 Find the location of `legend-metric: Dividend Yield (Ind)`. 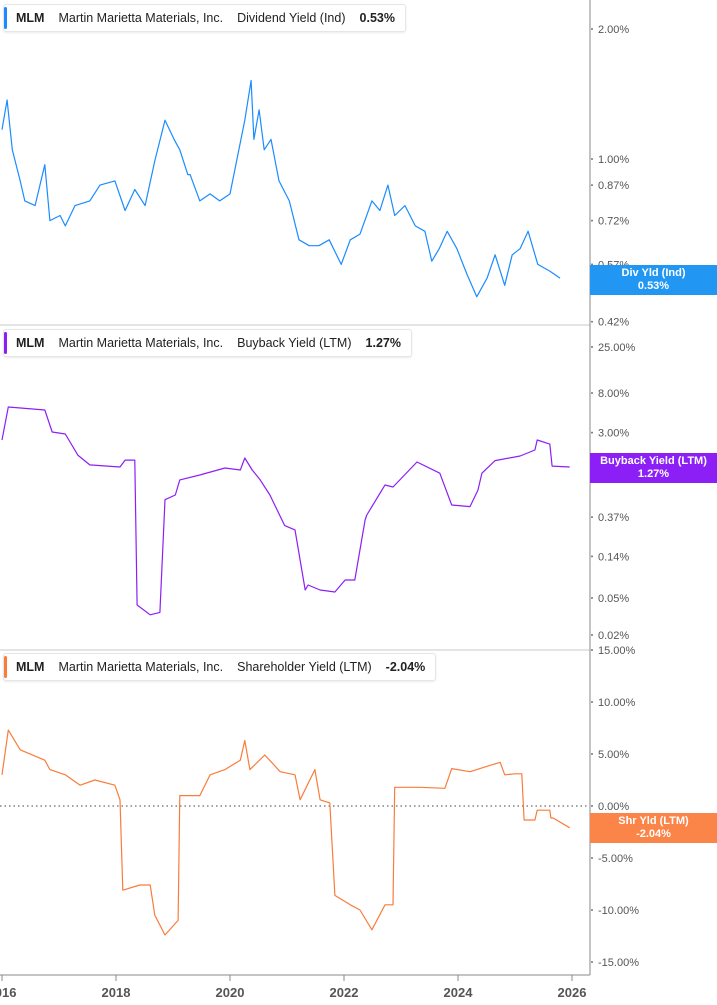

legend-metric: Dividend Yield (Ind) is located at coordinates (291, 18).